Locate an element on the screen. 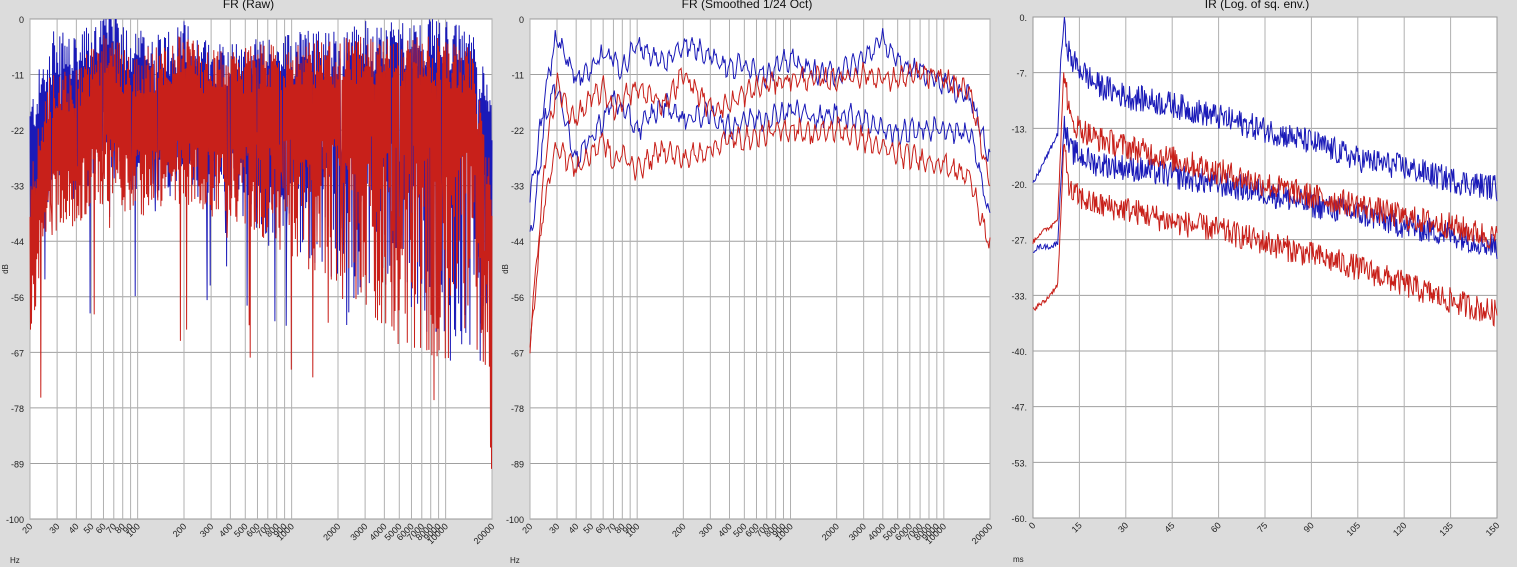 This screenshot has height=567, width=1517. x-tick-label: 45 is located at coordinates (1169, 527).